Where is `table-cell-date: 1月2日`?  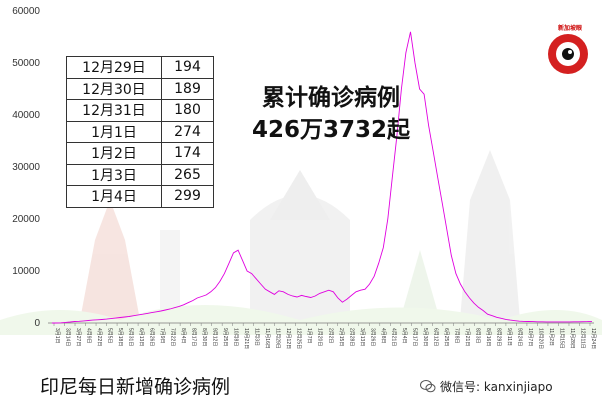
table-cell-date: 1月2日 is located at coordinates (114, 153).